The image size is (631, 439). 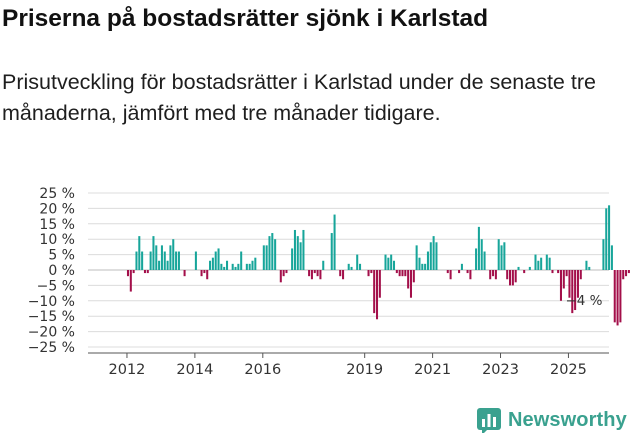 I want to click on x-axis: 2012 2014 2016 2019 2021 2023 2025, so click(x=348, y=365).